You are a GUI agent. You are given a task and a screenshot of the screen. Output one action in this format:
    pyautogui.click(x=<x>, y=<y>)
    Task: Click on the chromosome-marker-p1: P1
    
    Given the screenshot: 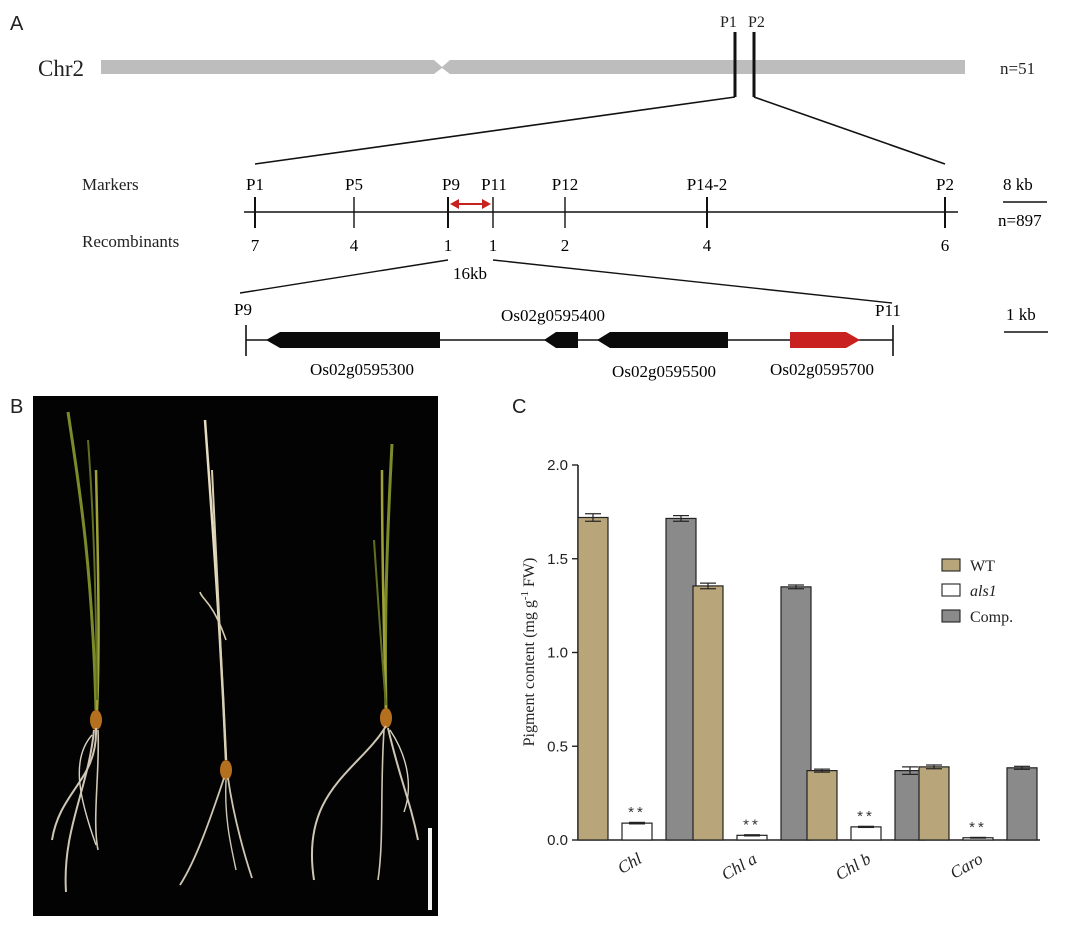 What is the action you would take?
    pyautogui.click(x=728, y=22)
    